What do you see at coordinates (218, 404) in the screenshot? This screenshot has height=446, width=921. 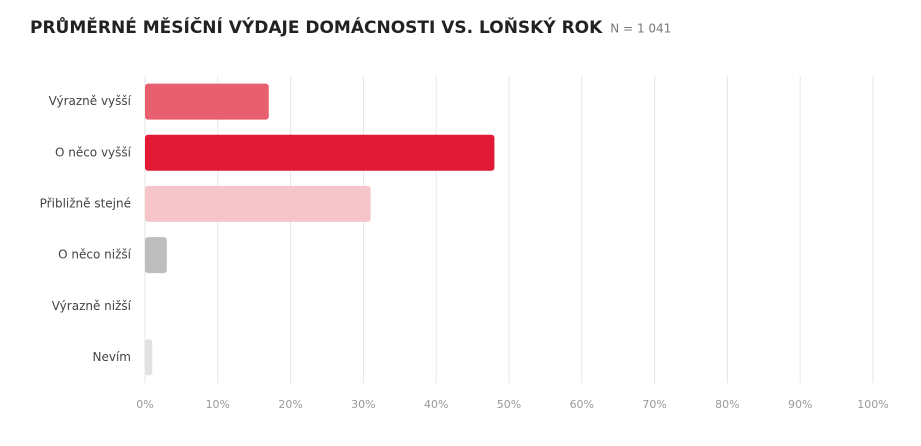 I see `x-tick-label: 10%` at bounding box center [218, 404].